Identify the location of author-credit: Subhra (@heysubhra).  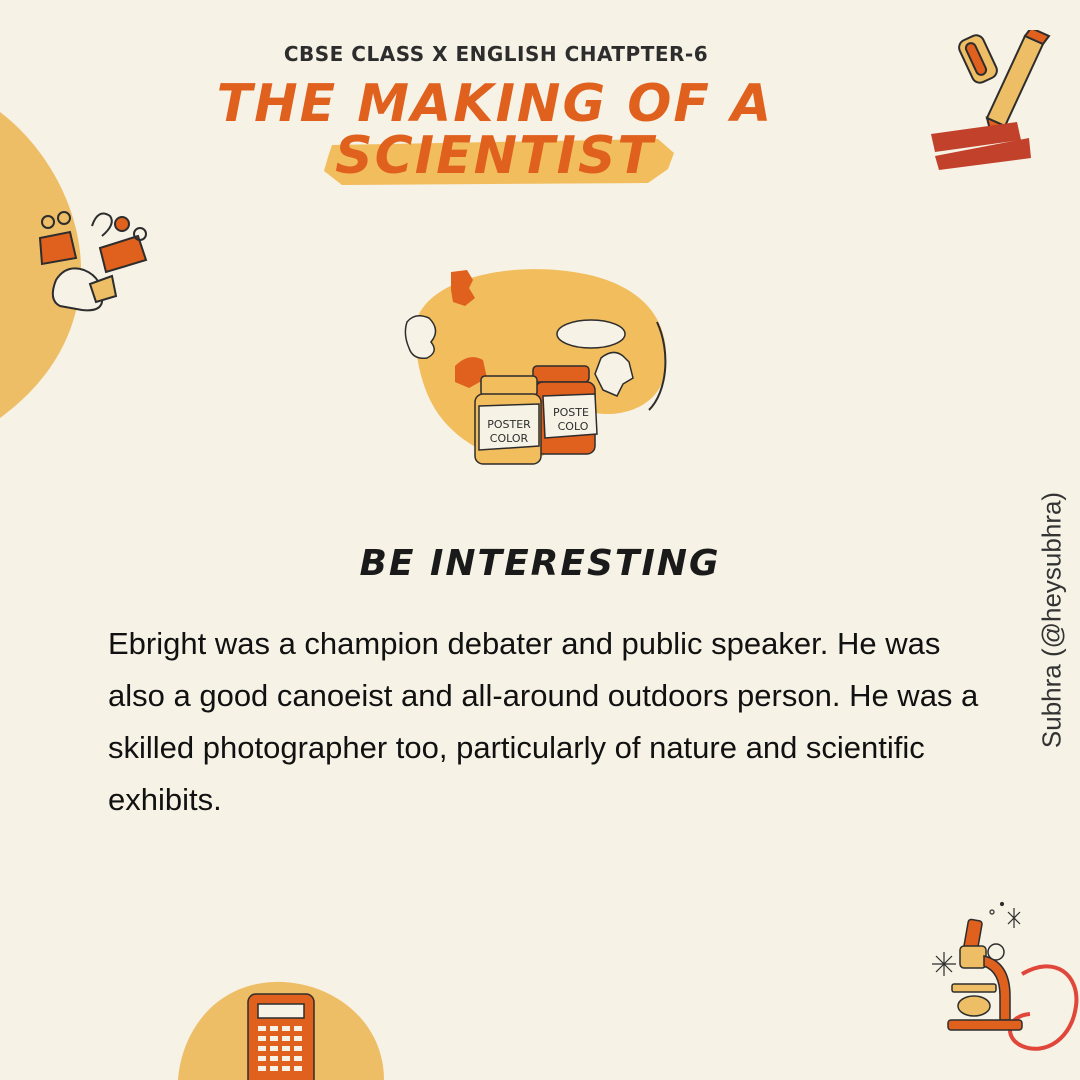
(1051, 620).